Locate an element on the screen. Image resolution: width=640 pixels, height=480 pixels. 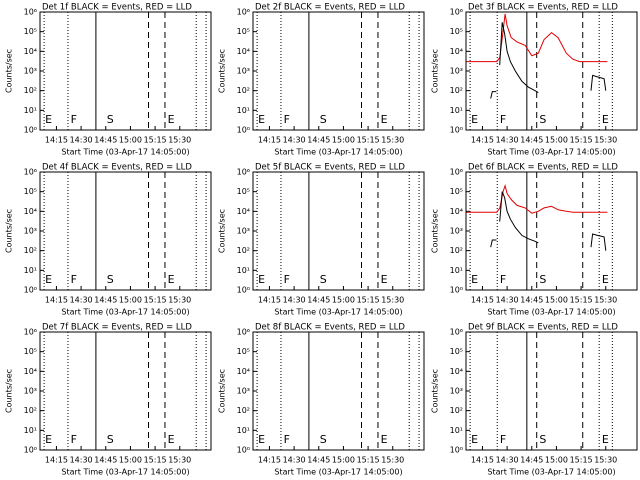
chart-title: Det 1f BLACK = Events, RED = LLD is located at coordinates (117, 8).